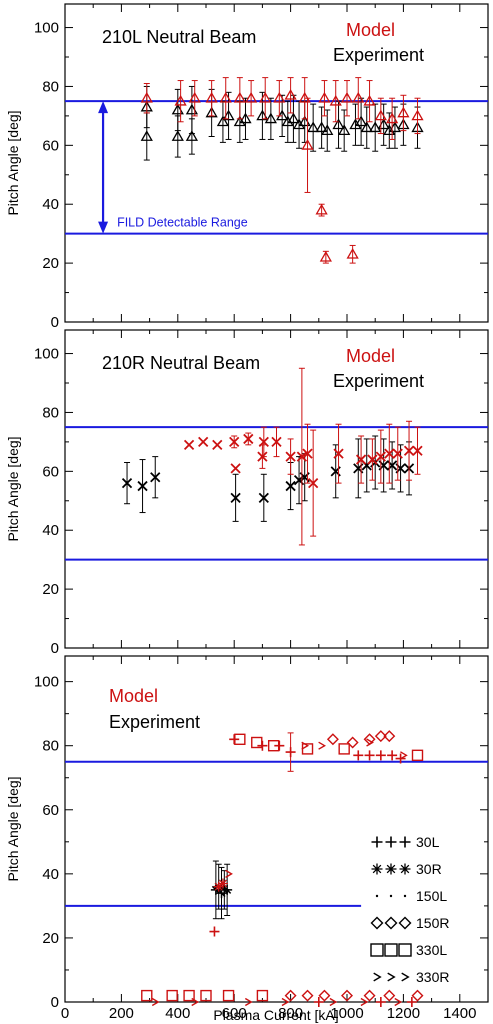 The image size is (493, 1024). I want to click on y-tick-label: 100, so click(46, 682).